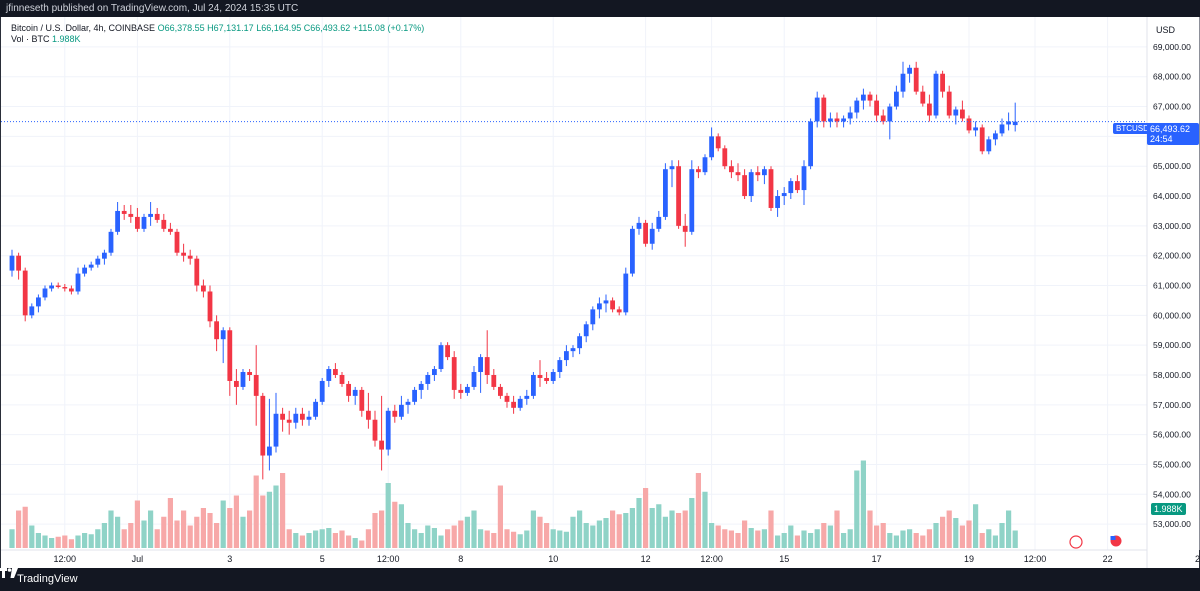  What do you see at coordinates (138, 559) in the screenshot?
I see `x-tick-label: Jul` at bounding box center [138, 559].